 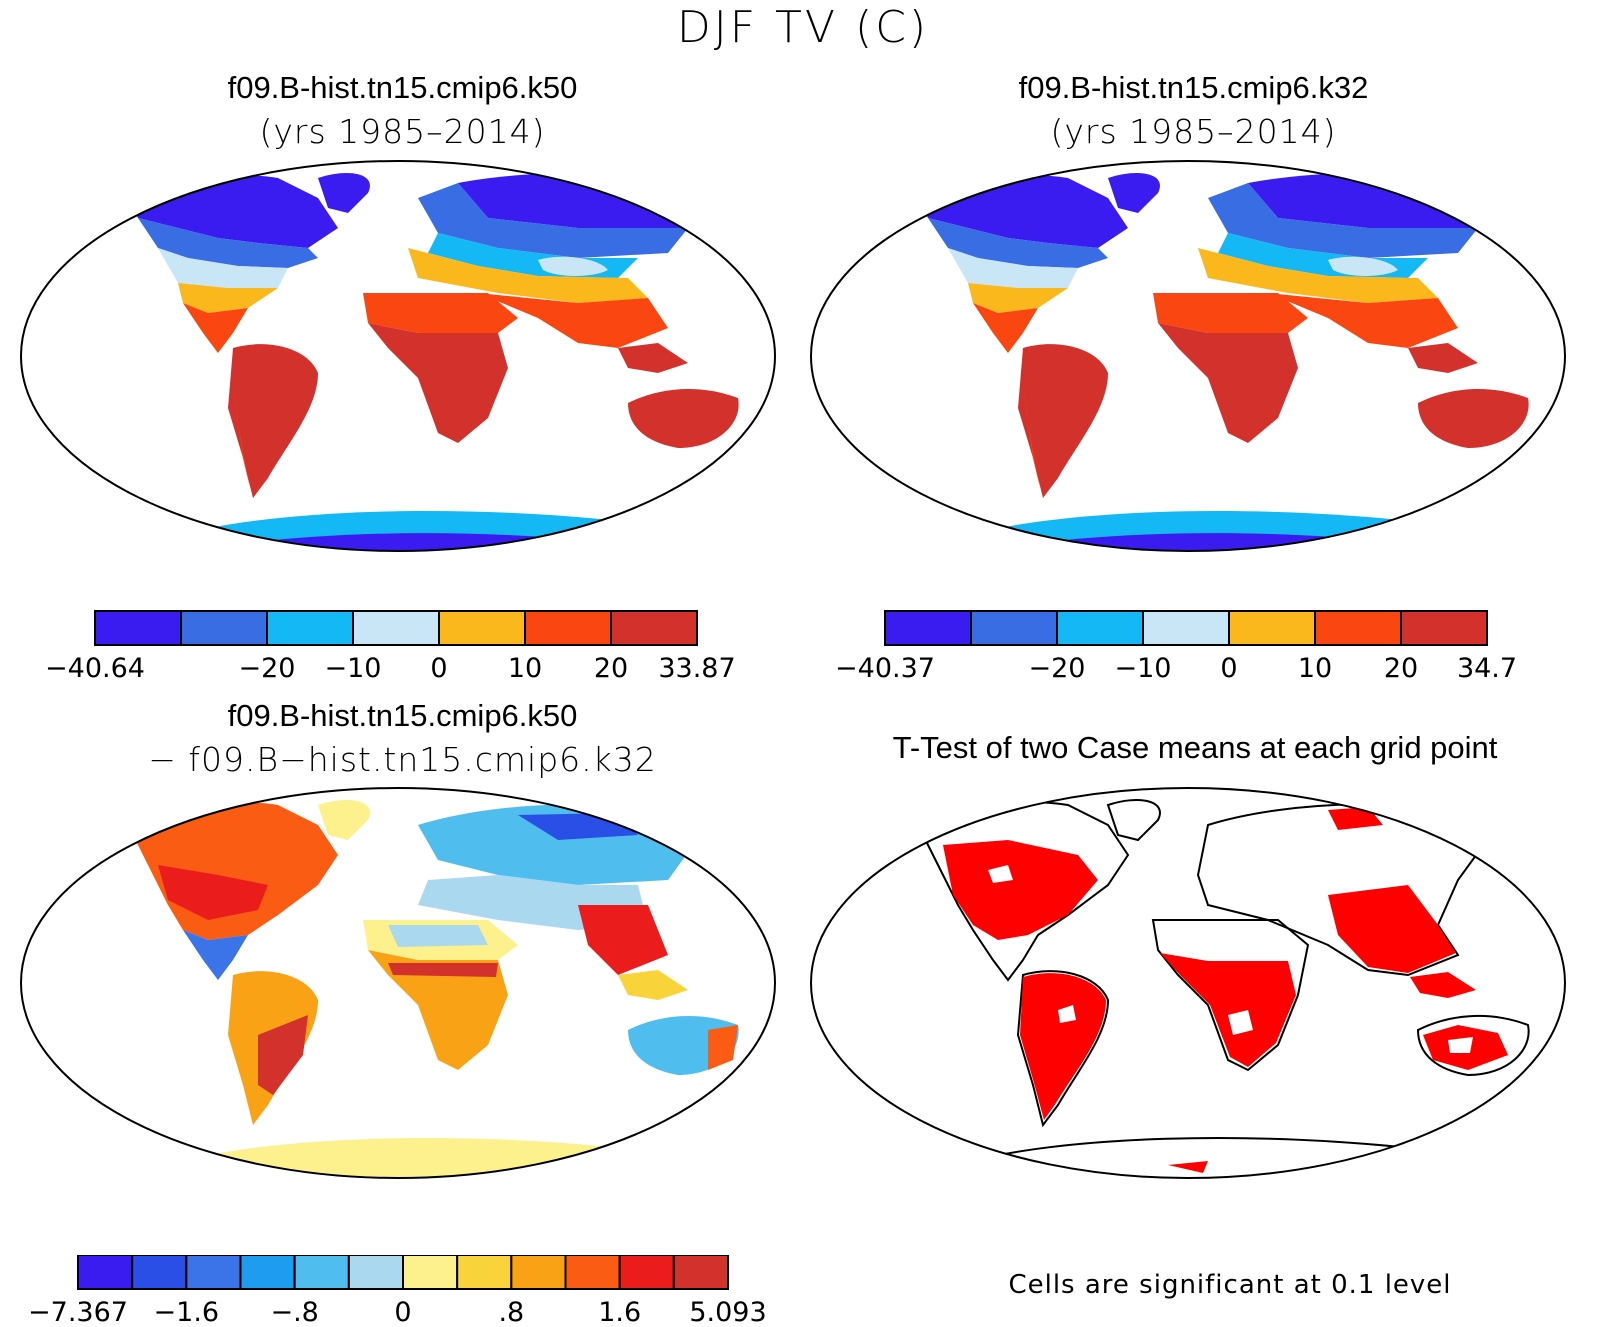 What do you see at coordinates (885, 668) in the screenshot?
I see `colorbar-tick-label: −40.37` at bounding box center [885, 668].